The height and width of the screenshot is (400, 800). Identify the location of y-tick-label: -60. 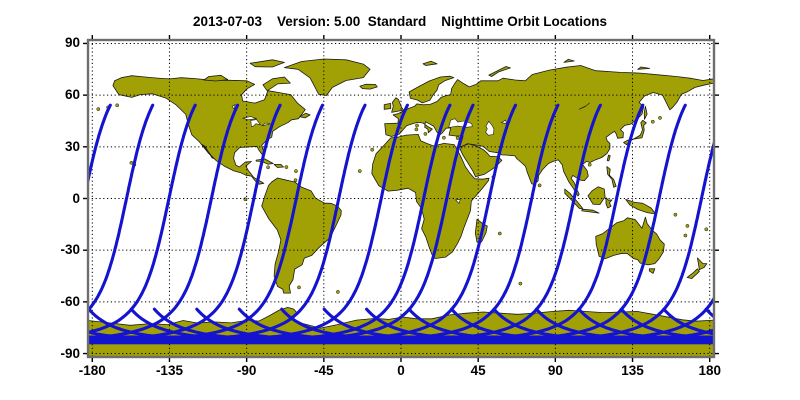
(70, 301).